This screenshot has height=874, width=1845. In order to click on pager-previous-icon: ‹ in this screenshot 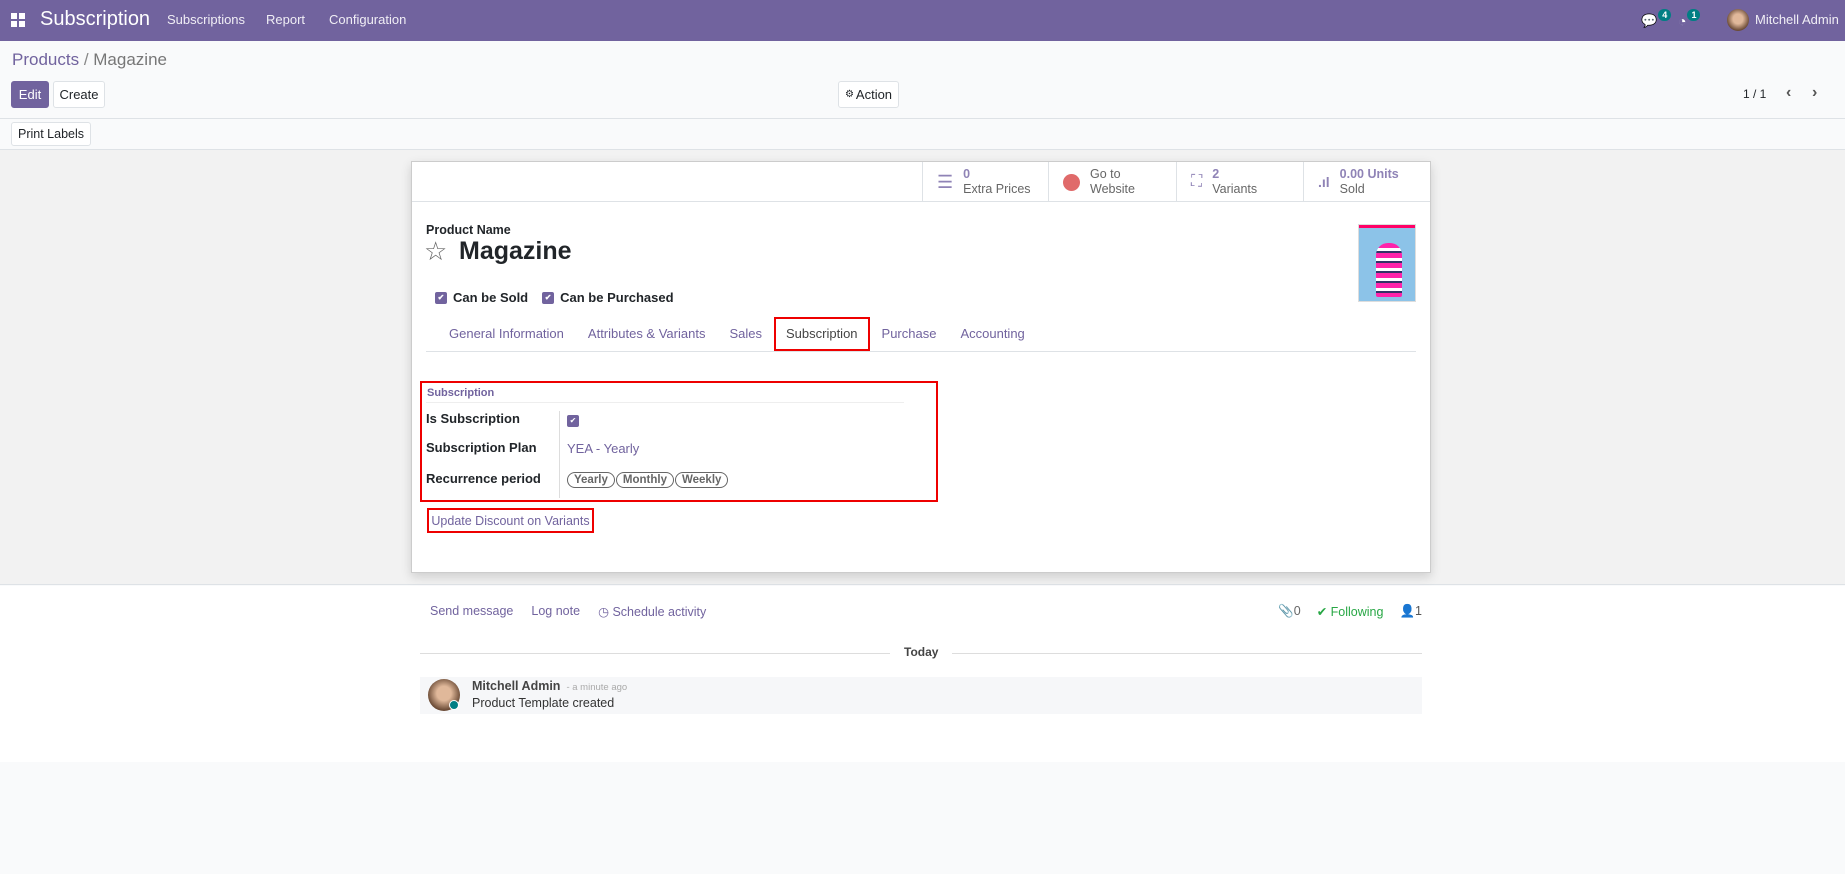, I will do `click(1789, 92)`.